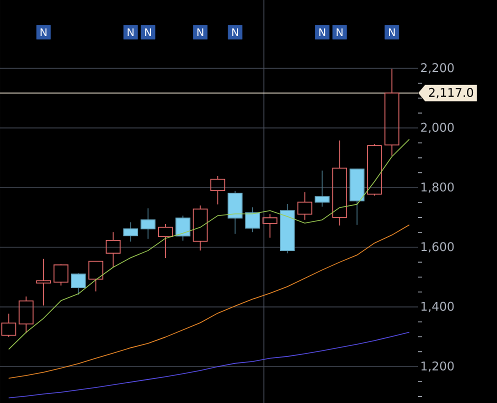 The width and height of the screenshot is (497, 403). What do you see at coordinates (438, 247) in the screenshot?
I see `y-tick-label: 1,600` at bounding box center [438, 247].